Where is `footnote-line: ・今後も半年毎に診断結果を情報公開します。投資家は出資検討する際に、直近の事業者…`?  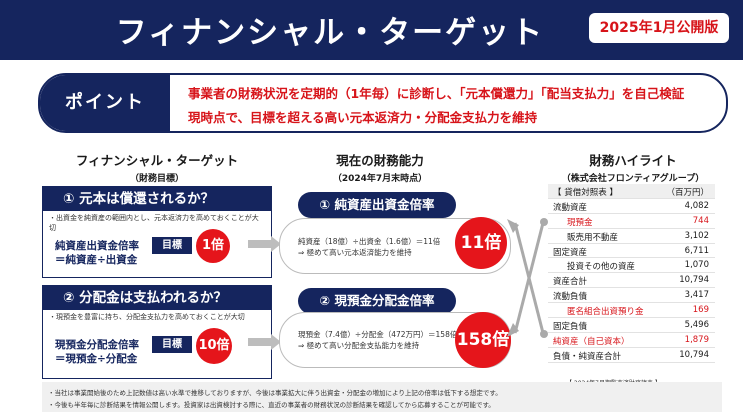
footnote-line: ・今後も半年毎に診断結果を情報公開します。投資家は出資検討する際に、直近の事業者… is located at coordinates (271, 405).